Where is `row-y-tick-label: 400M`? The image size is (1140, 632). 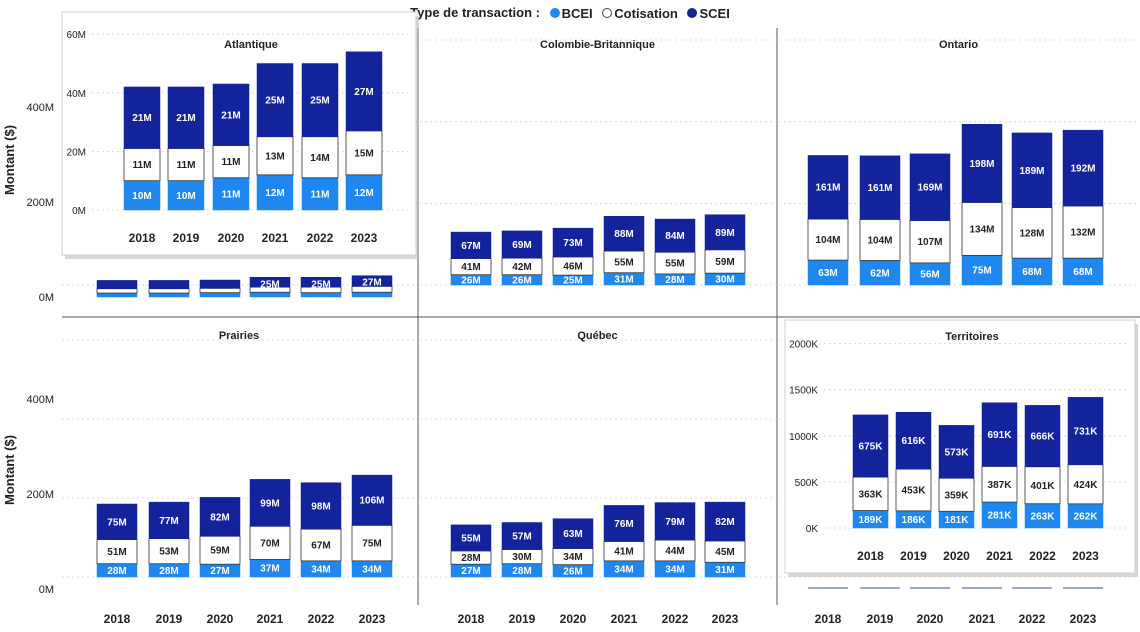 row-y-tick-label: 400M is located at coordinates (40, 108).